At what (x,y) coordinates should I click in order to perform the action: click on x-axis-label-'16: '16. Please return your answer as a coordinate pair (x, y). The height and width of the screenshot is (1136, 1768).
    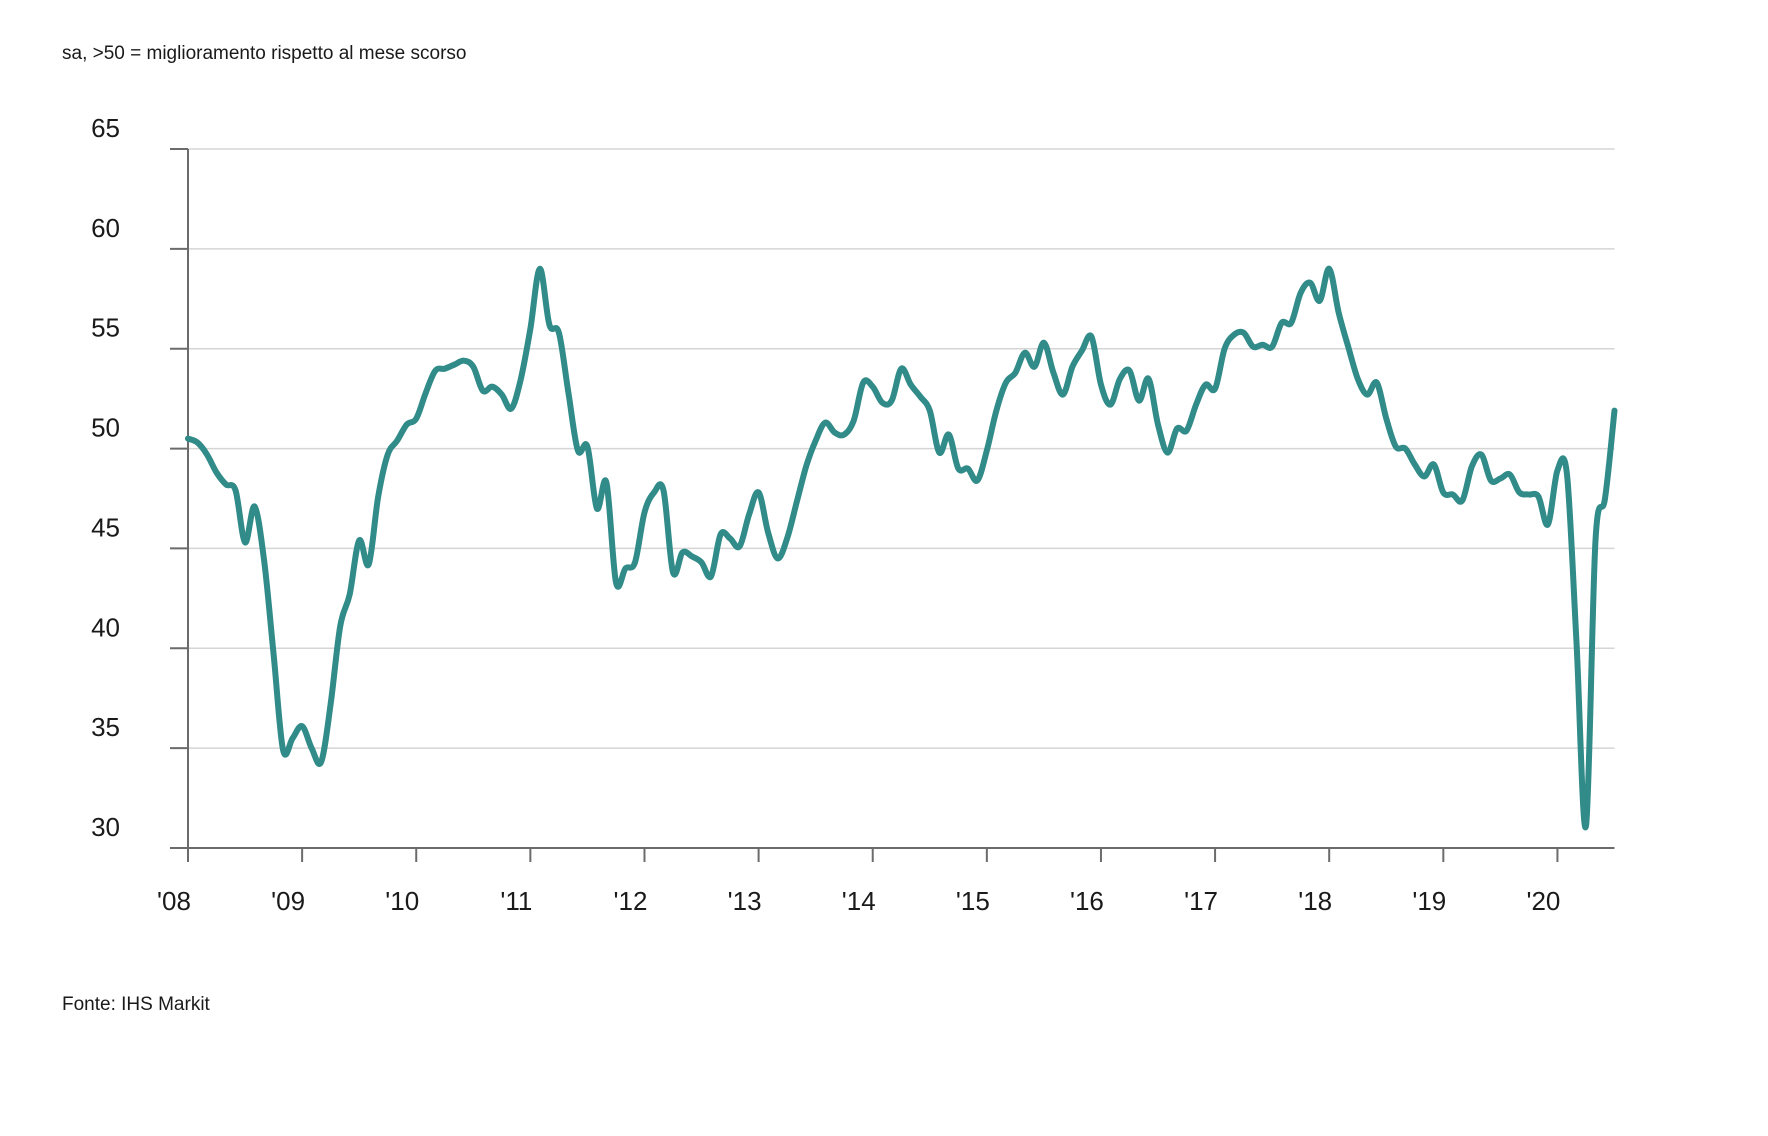
    Looking at the image, I should click on (1087, 901).